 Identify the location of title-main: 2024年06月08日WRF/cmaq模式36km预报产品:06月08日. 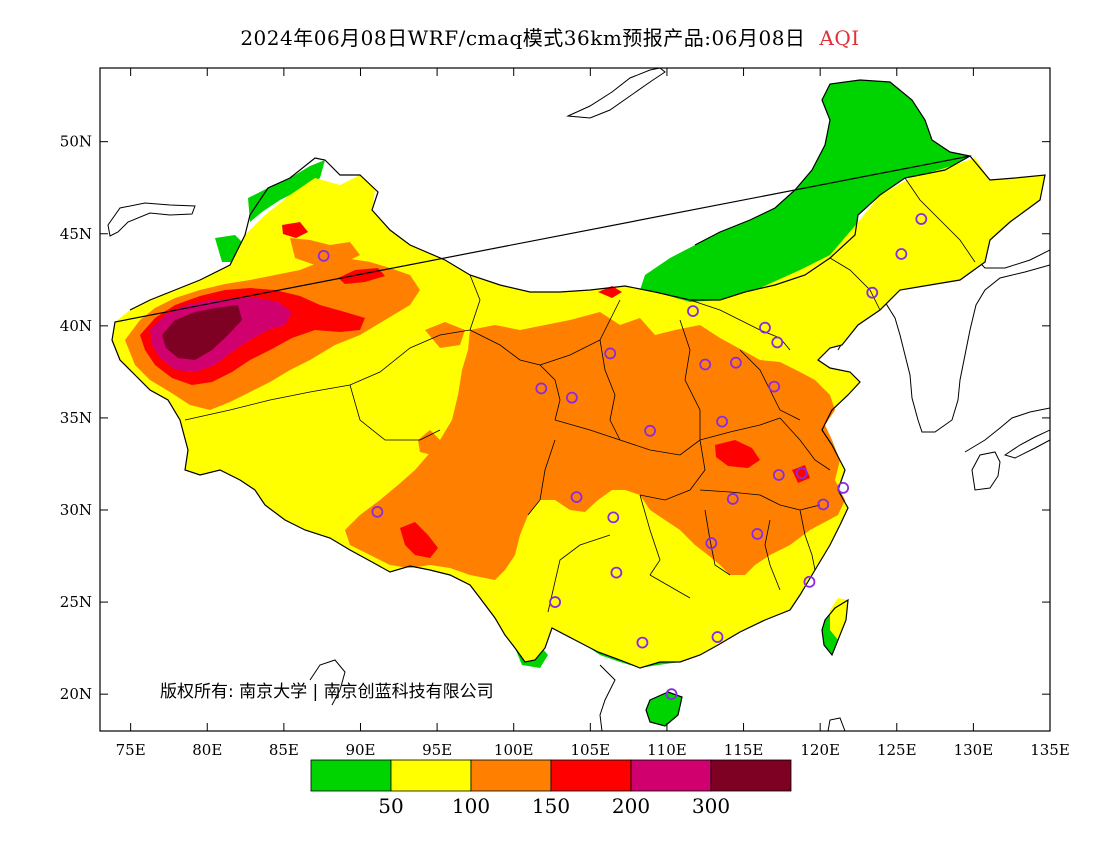
(523, 38).